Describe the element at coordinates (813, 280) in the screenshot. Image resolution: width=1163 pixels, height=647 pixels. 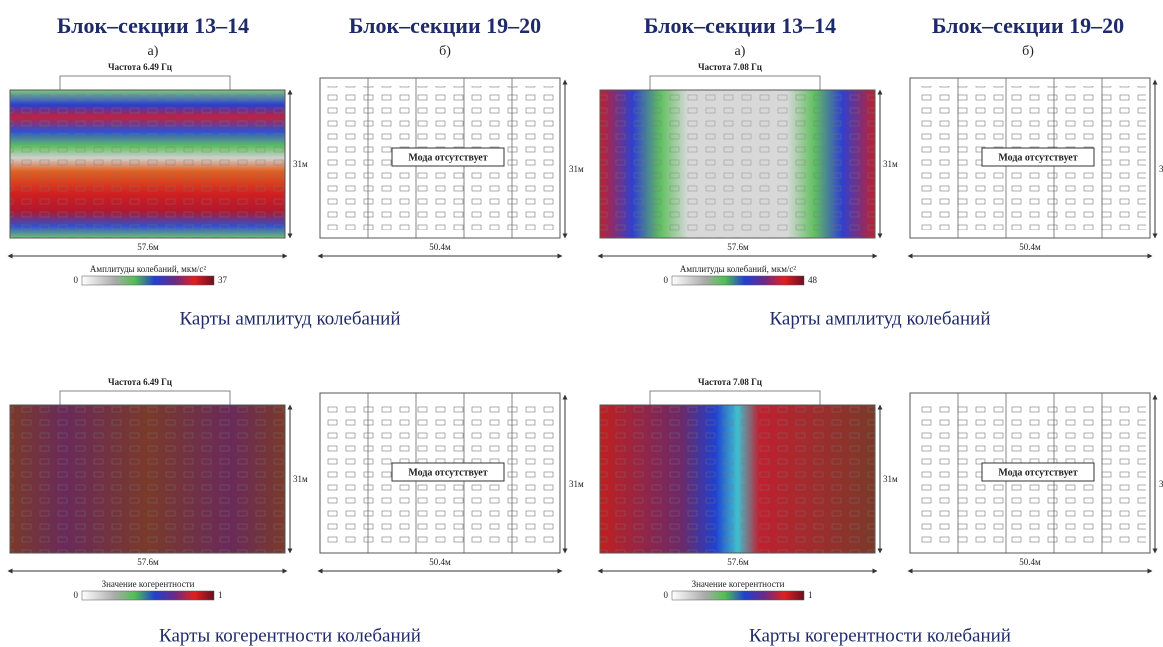
I see `scale-max: 48` at that location.